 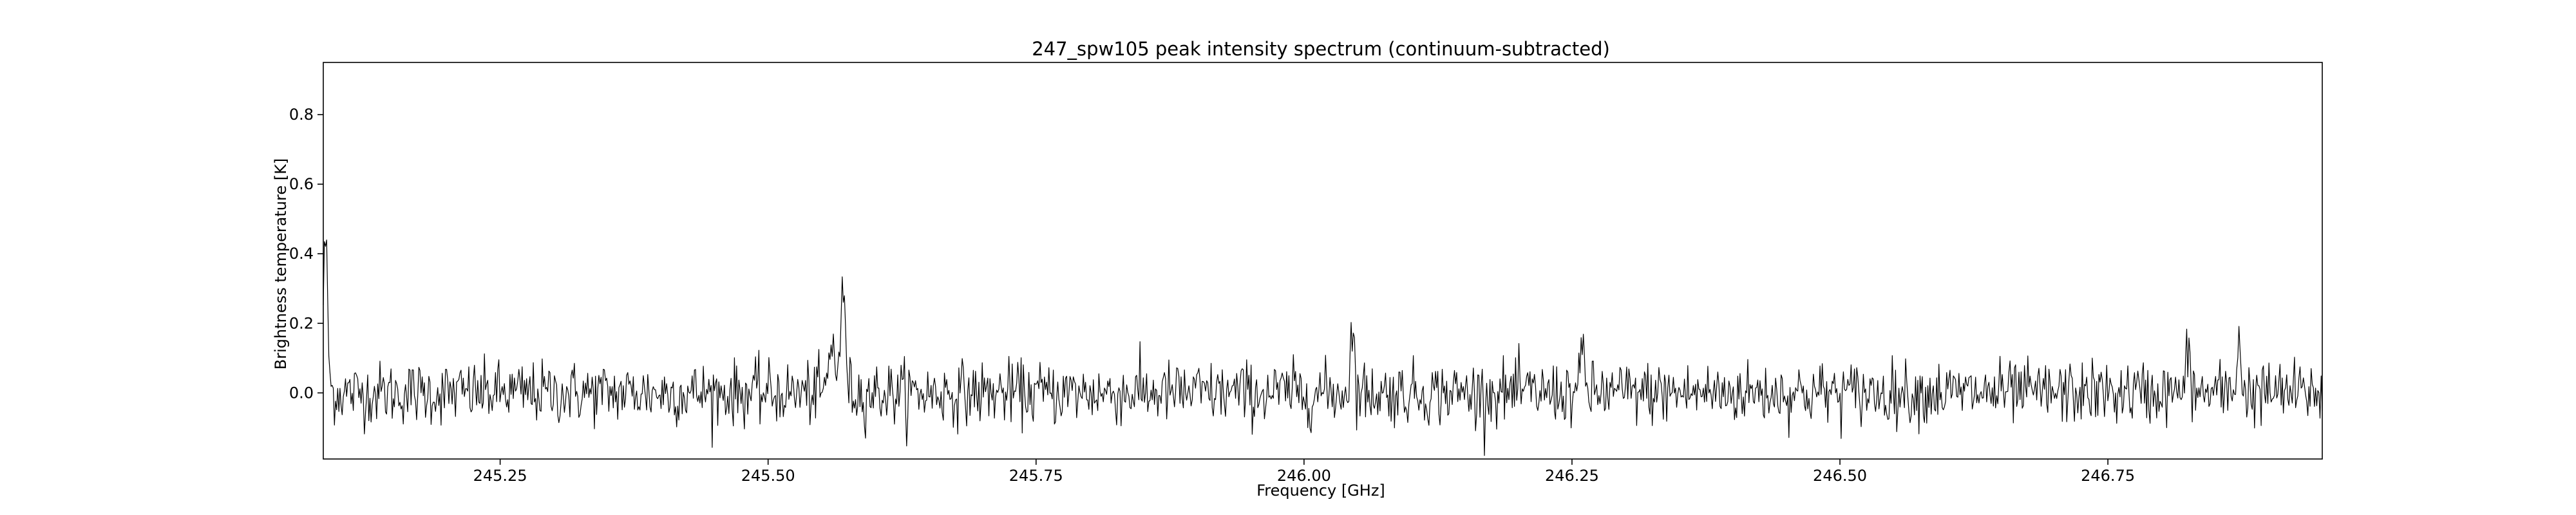 I want to click on x-tick-label: 245.25, so click(x=500, y=476).